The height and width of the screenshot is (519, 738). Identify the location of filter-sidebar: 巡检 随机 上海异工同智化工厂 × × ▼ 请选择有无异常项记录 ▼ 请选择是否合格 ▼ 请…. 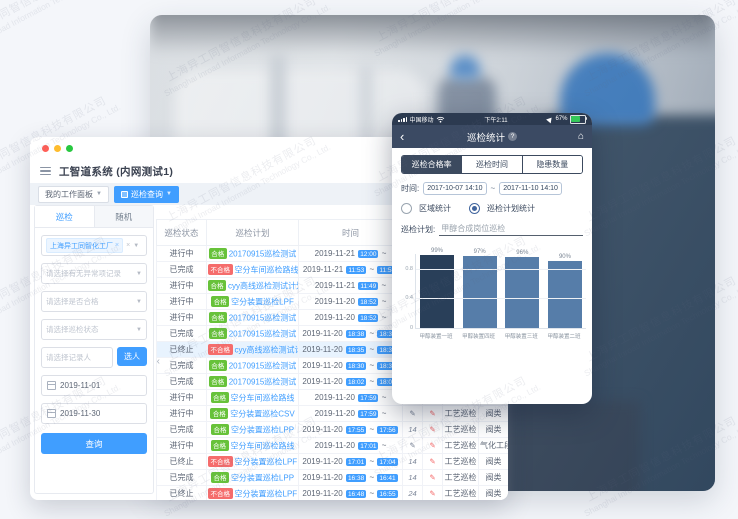
(97, 349).